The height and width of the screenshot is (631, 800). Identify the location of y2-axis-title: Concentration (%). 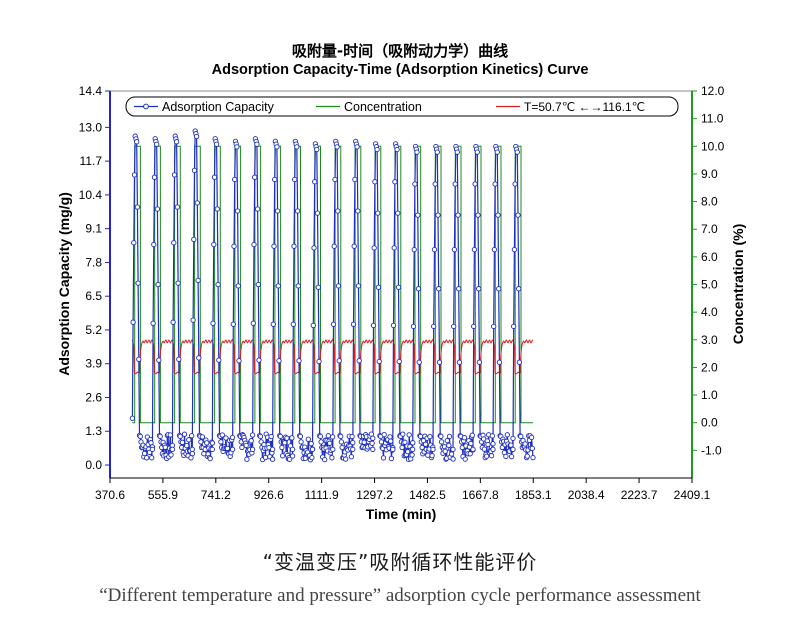
(738, 284).